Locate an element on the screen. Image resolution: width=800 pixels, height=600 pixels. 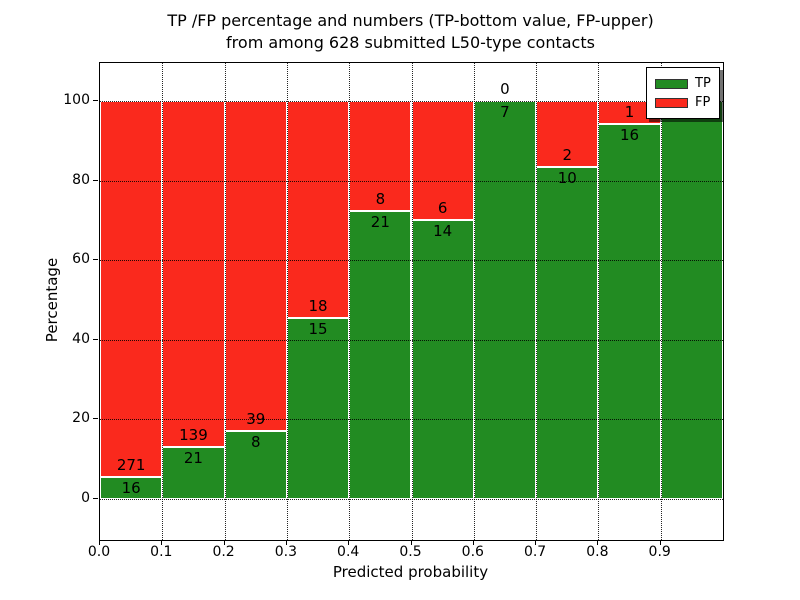
tp-count-label: 14 is located at coordinates (443, 231).